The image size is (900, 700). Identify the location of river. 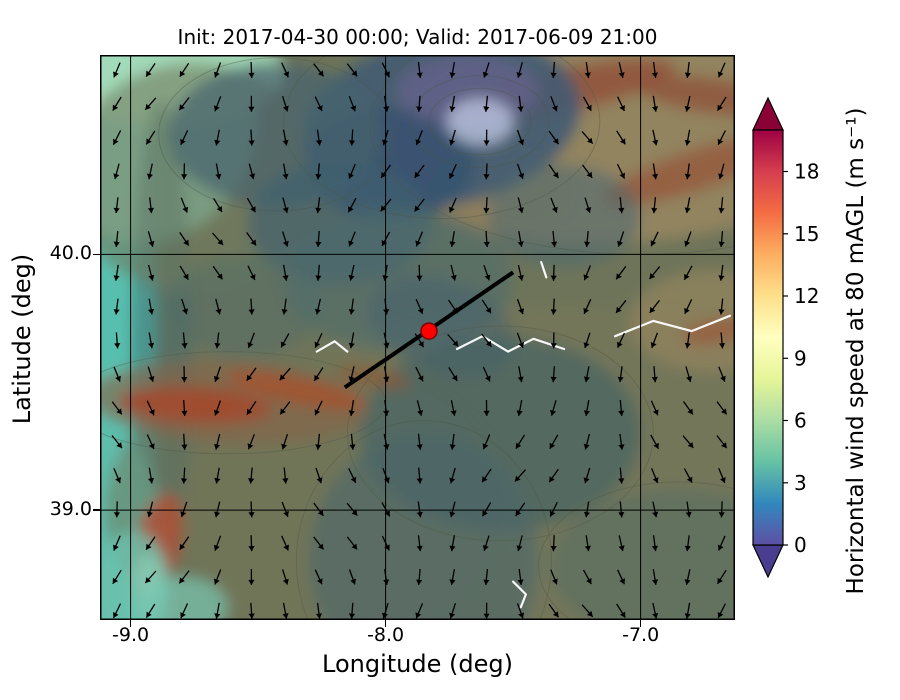
(519, 594).